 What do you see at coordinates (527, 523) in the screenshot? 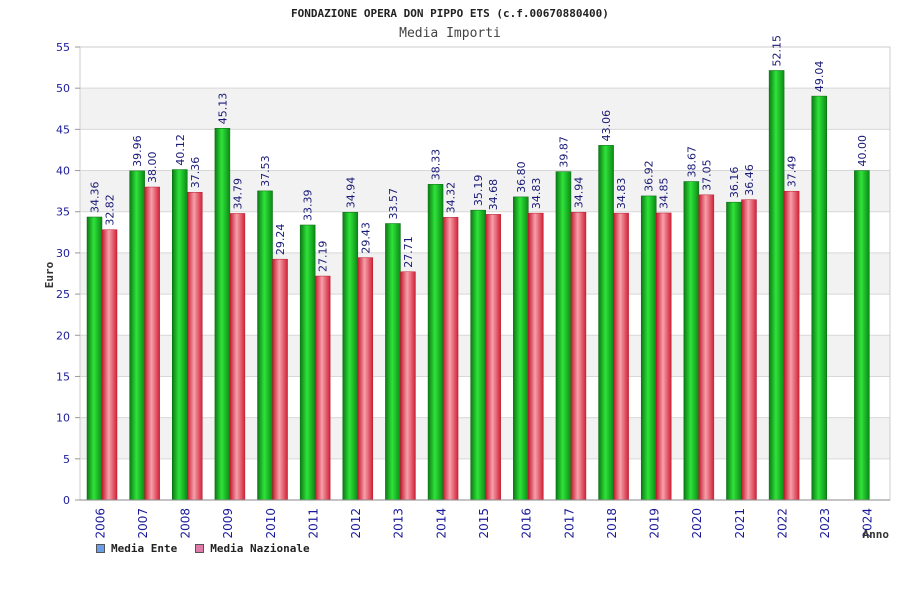
I see `x-tick-label-2016: 2016` at bounding box center [527, 523].